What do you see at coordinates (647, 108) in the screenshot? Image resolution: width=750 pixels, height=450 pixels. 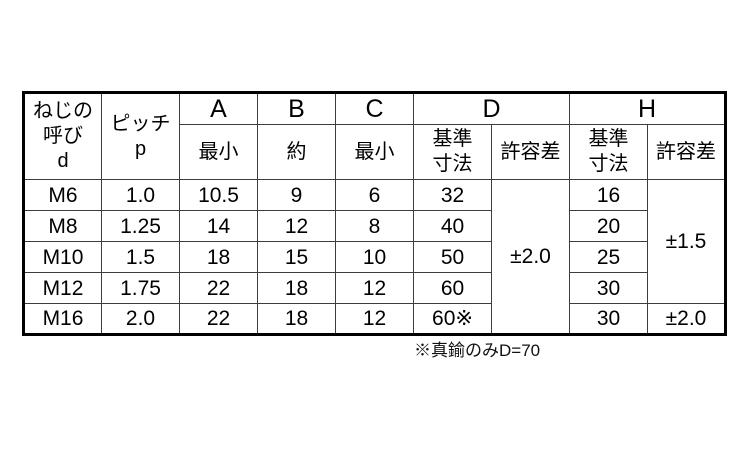 I see `header-col-h: H` at bounding box center [647, 108].